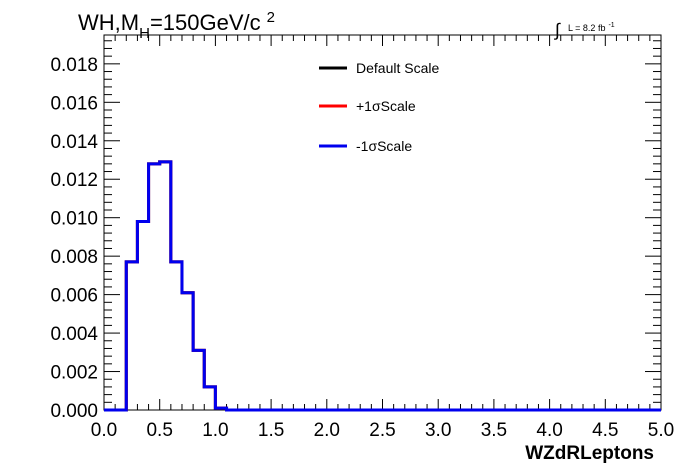 The height and width of the screenshot is (472, 696). What do you see at coordinates (386, 106) in the screenshot?
I see `legend-label: +1σScale` at bounding box center [386, 106].